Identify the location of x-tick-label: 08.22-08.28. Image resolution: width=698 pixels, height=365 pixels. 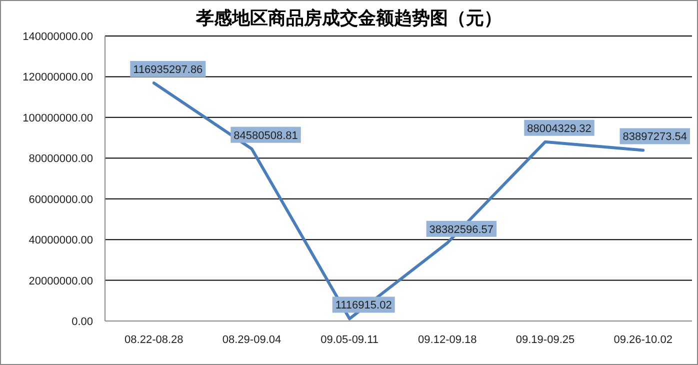
(154, 340).